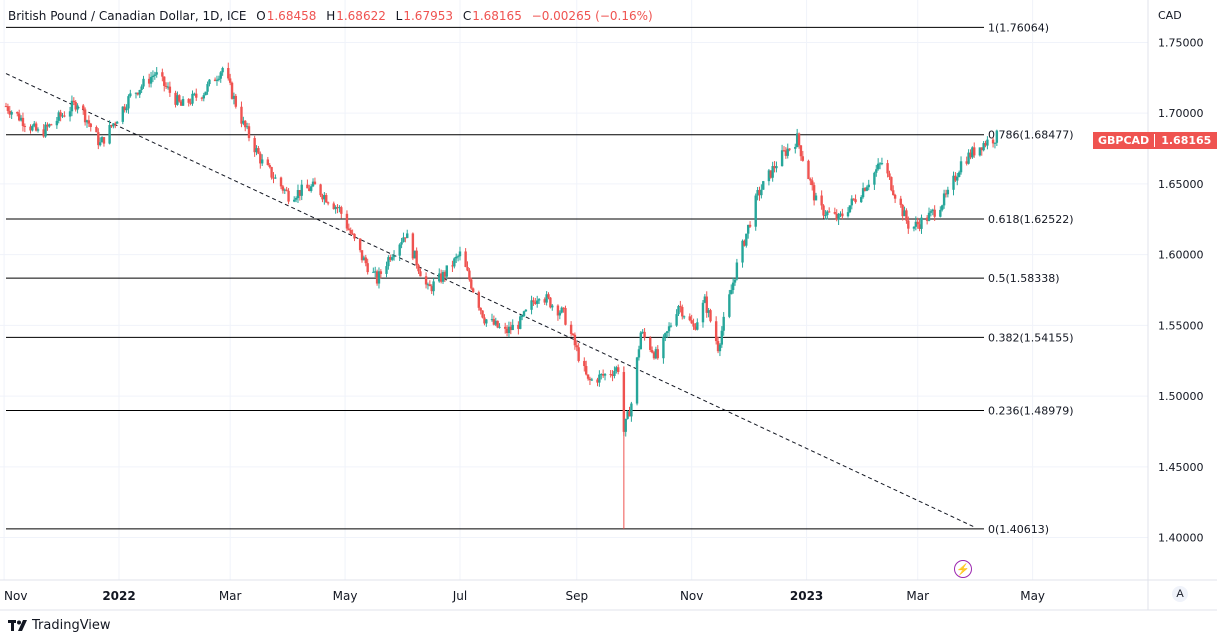 This screenshot has width=1217, height=639. What do you see at coordinates (963, 569) in the screenshot?
I see `flash-icon: ⚡` at bounding box center [963, 569].